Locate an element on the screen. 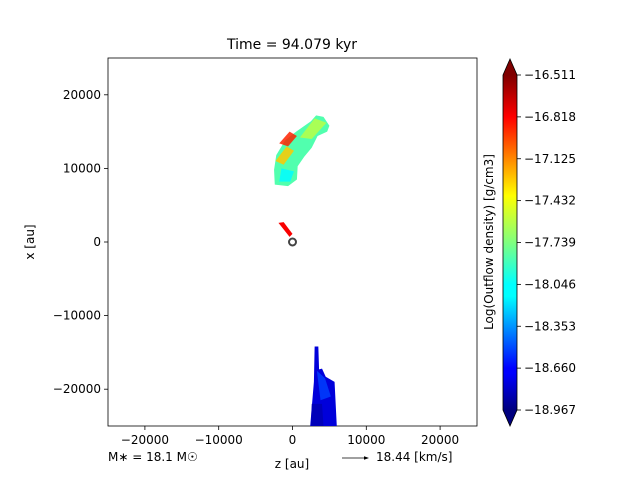 This screenshot has width=640, height=480. y-tick-label: 20000 is located at coordinates (82, 95).